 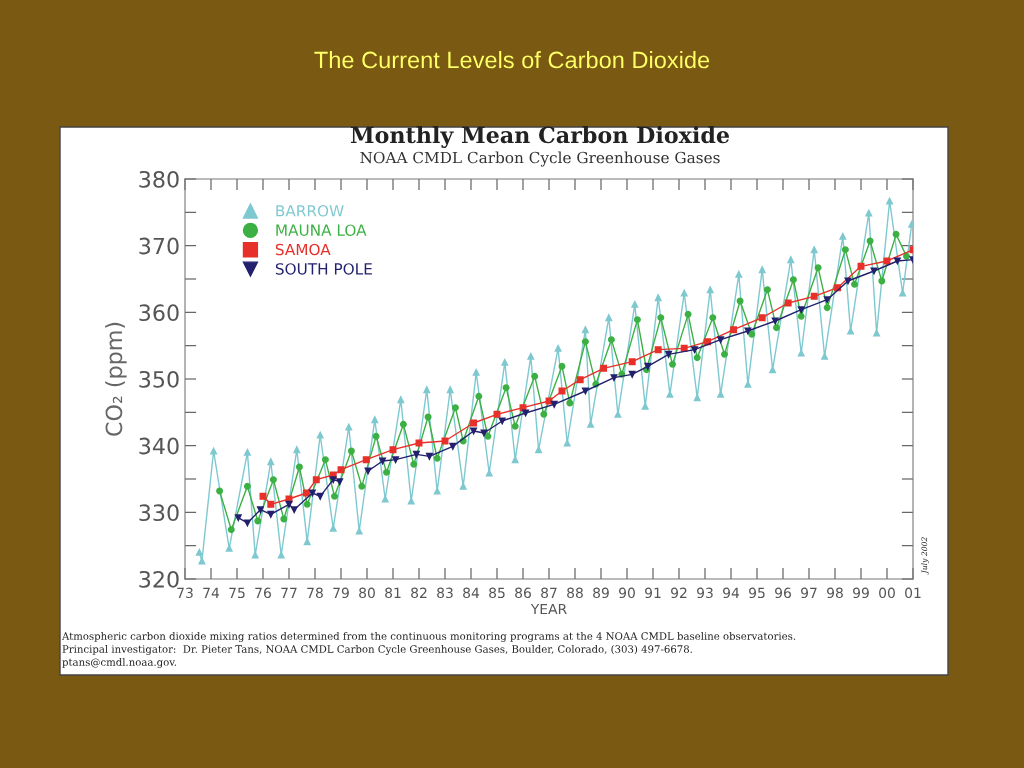 What do you see at coordinates (419, 593) in the screenshot?
I see `x-tick-label: 82` at bounding box center [419, 593].